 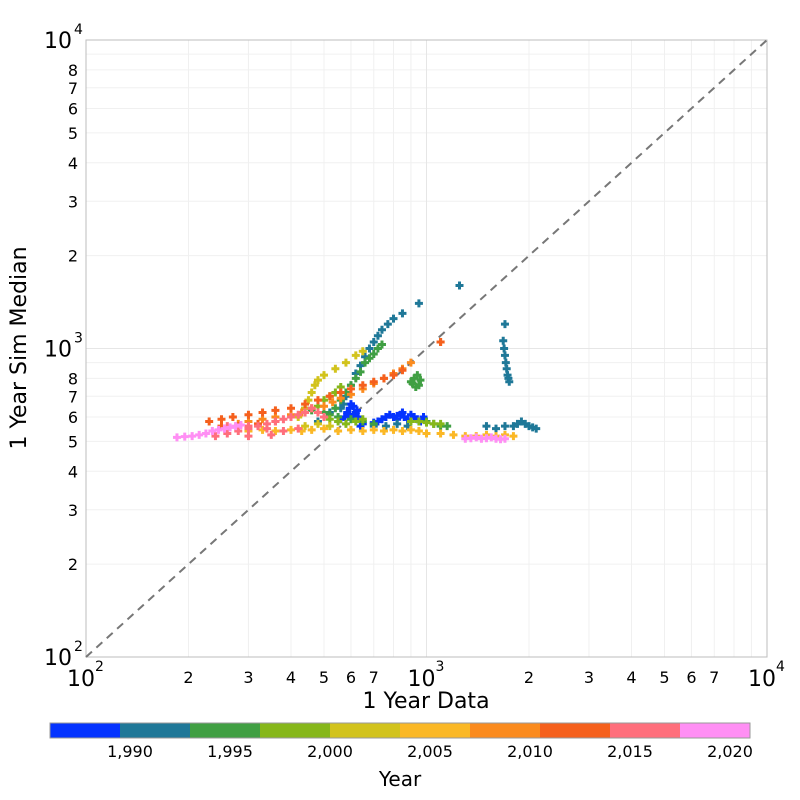 I want to click on x-tick-label: 10, so click(x=762, y=679).